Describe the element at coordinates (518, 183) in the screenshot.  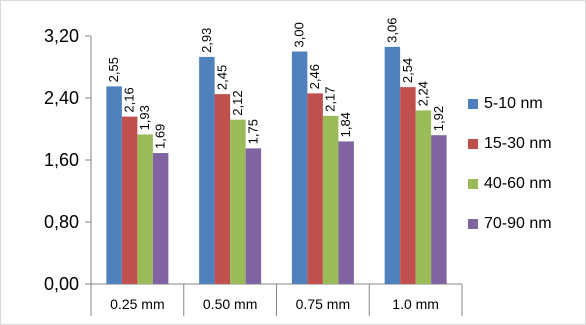
I see `legend-label: 40-60 nm` at that location.